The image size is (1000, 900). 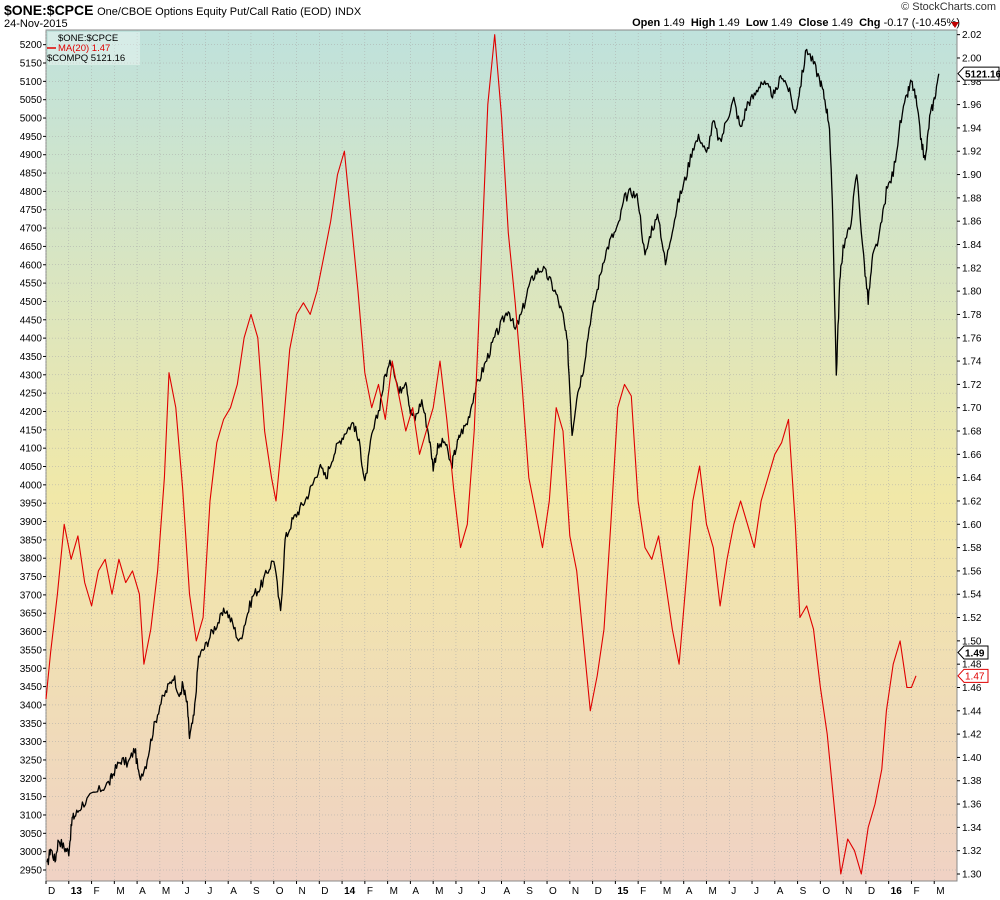 What do you see at coordinates (31, 265) in the screenshot?
I see `left-tick-label: 4600` at bounding box center [31, 265].